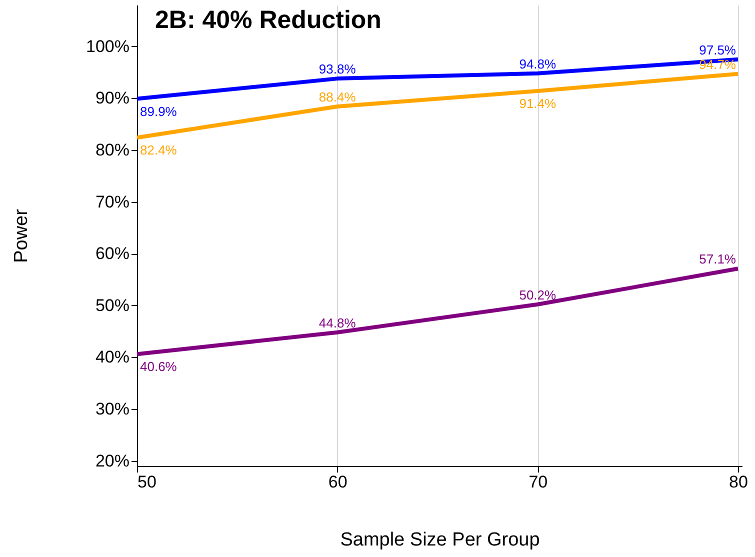  I want to click on x-tick-label: 70, so click(538, 482).